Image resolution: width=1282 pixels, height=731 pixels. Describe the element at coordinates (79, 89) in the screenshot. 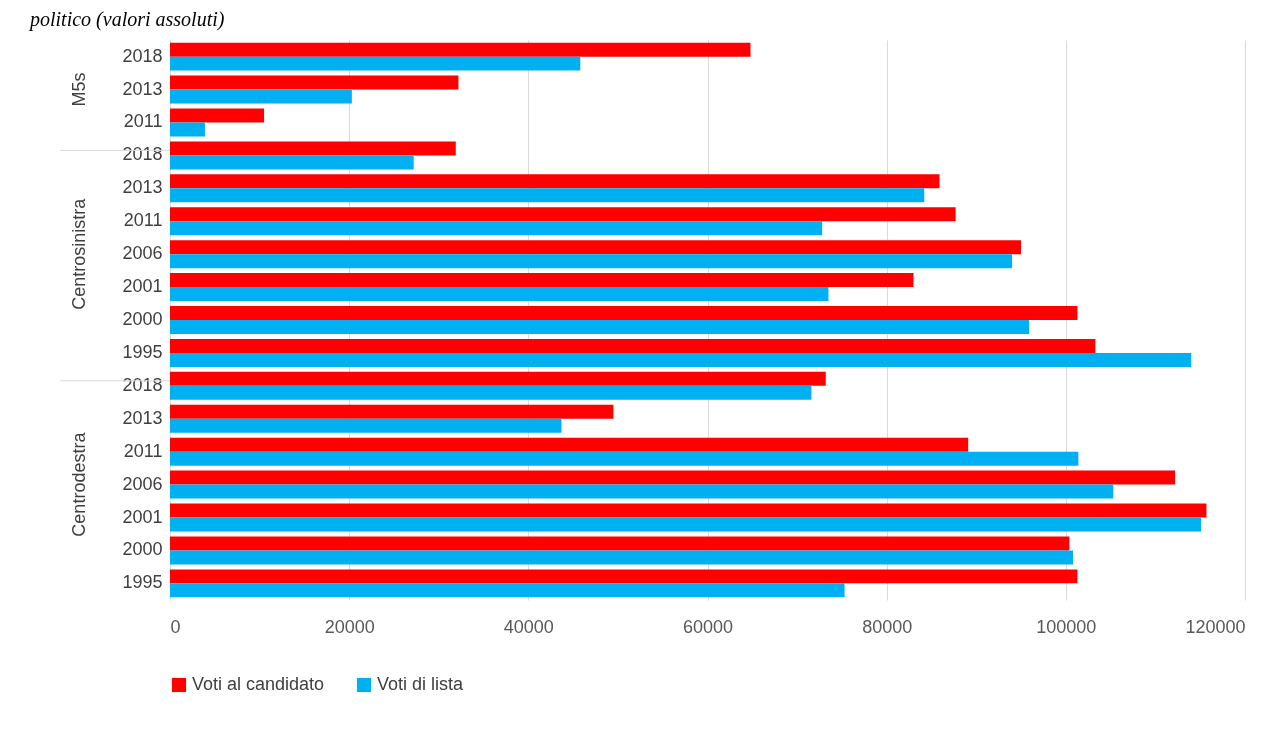

I see `text: M5s` at that location.